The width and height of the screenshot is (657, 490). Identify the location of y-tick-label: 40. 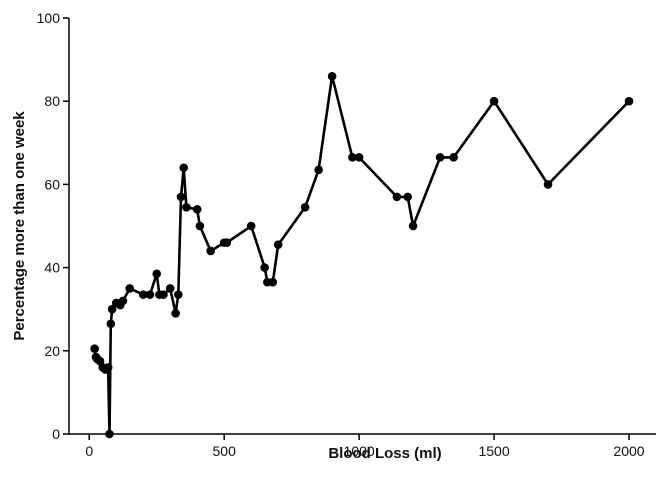
(52, 268).